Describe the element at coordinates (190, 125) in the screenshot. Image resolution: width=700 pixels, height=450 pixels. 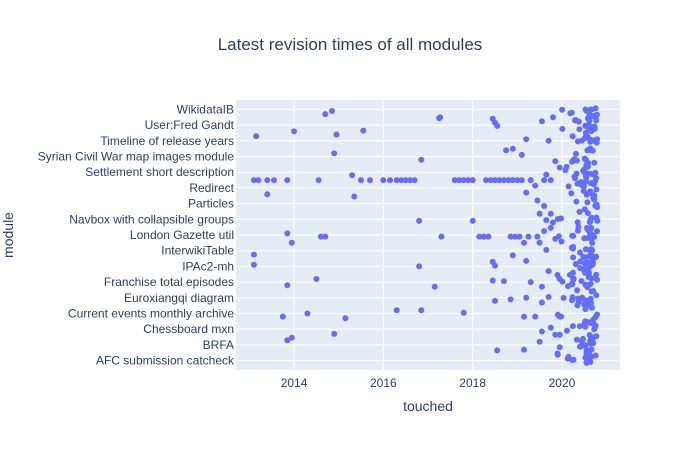
I see `y-tick-label: User:Fred Gandt` at that location.